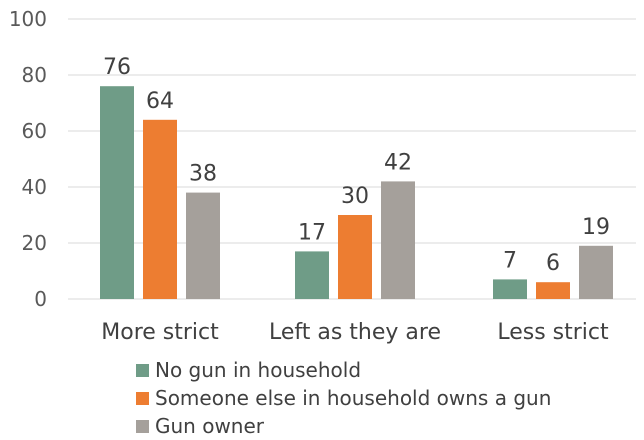  What do you see at coordinates (160, 332) in the screenshot?
I see `category-label: More strict` at bounding box center [160, 332].